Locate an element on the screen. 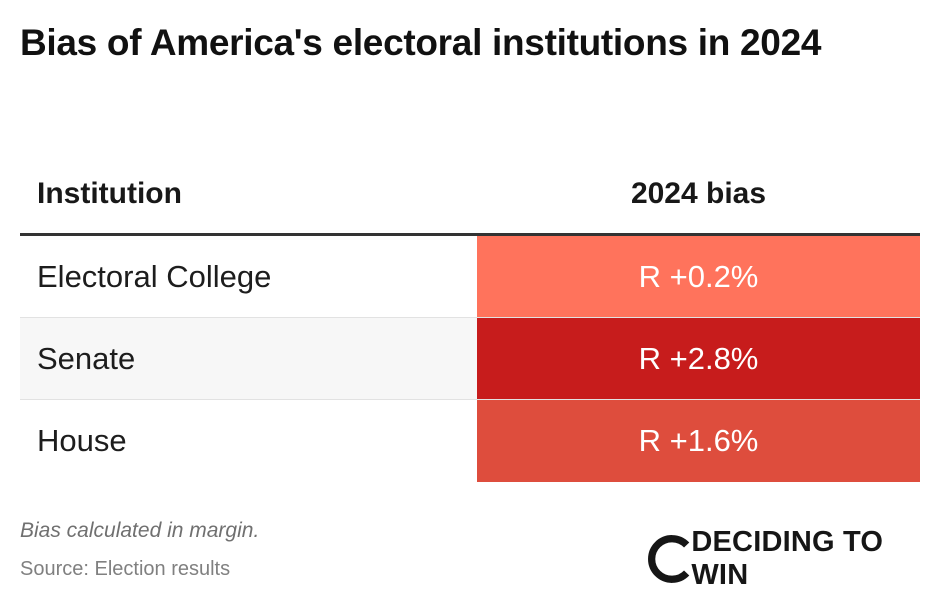 This screenshot has width=940, height=604. footnote: Bias calculated in margin. is located at coordinates (140, 530).